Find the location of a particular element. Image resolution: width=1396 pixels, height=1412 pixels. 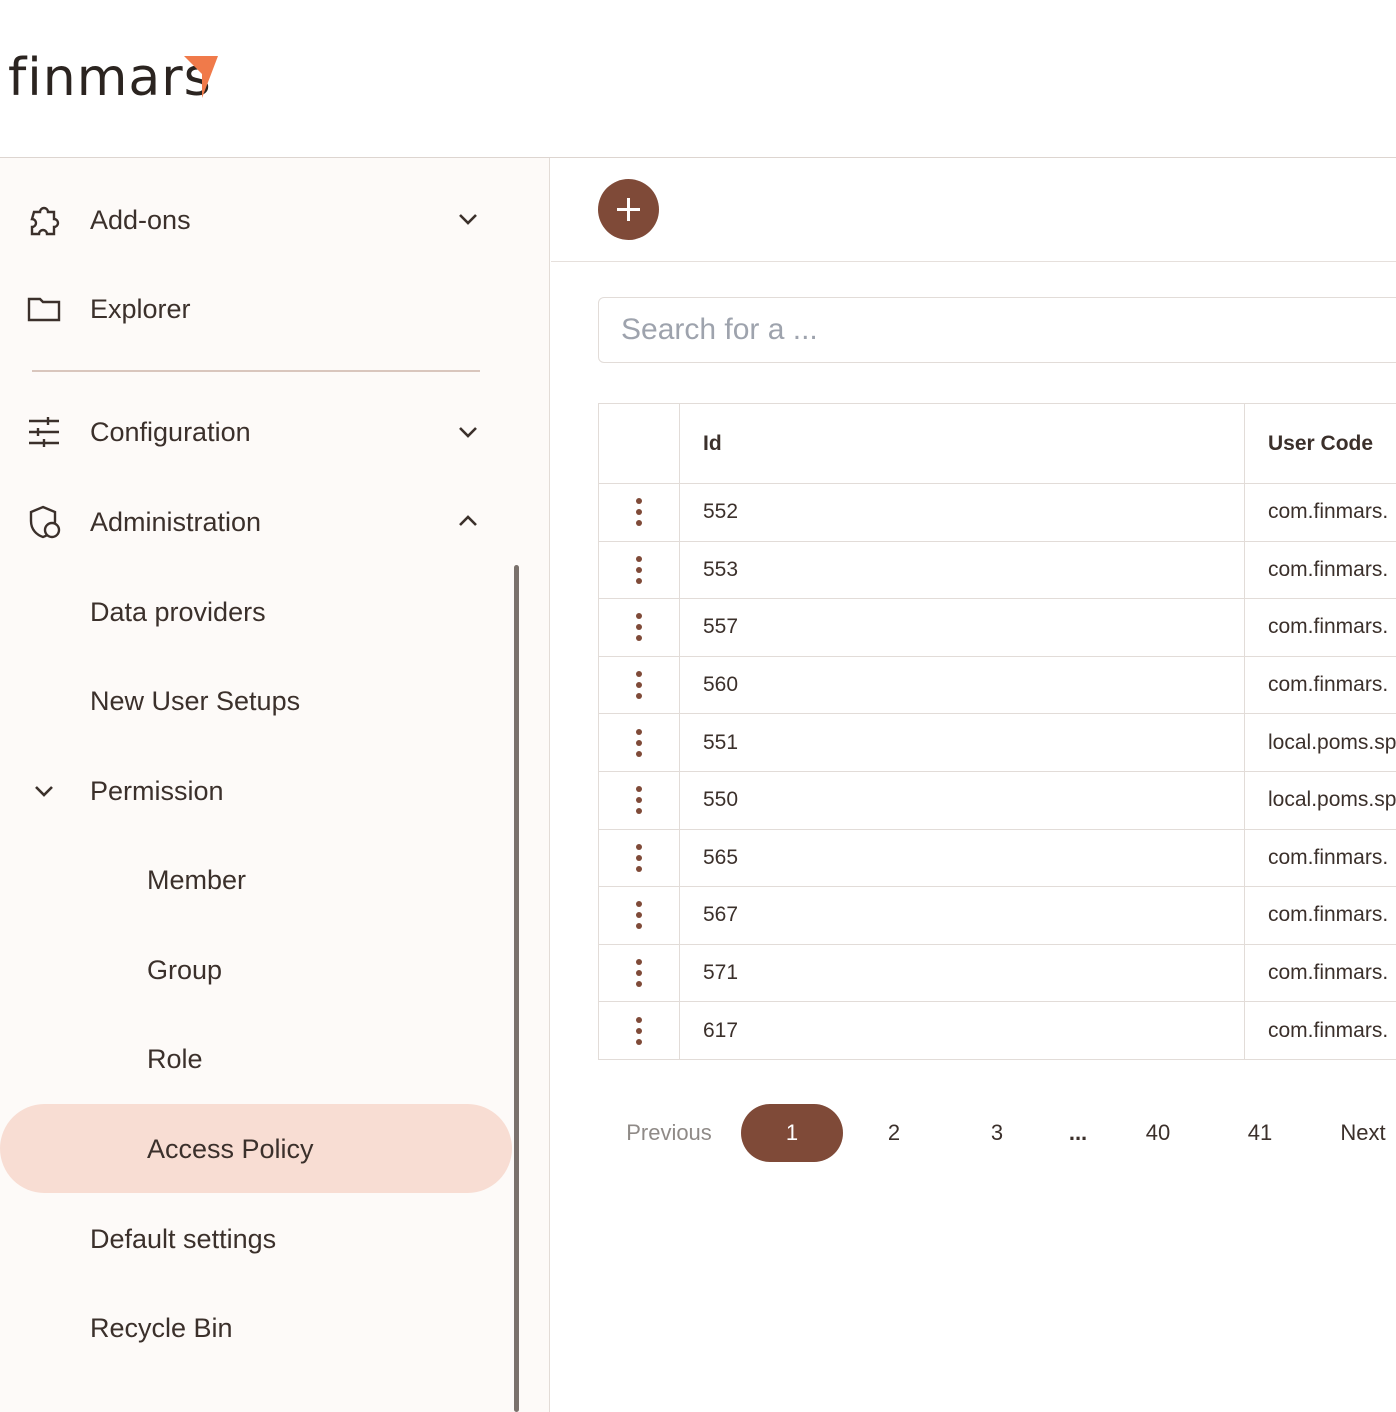

nav-item: Recycle Bin is located at coordinates (161, 1328).